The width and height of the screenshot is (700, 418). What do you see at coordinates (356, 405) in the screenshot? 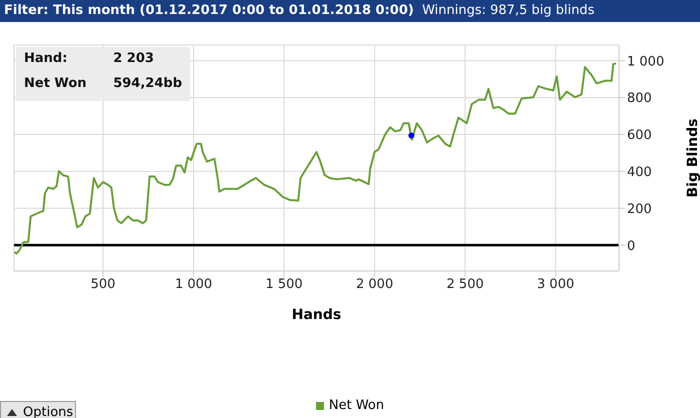
I see `legend-label: Net Won` at bounding box center [356, 405].